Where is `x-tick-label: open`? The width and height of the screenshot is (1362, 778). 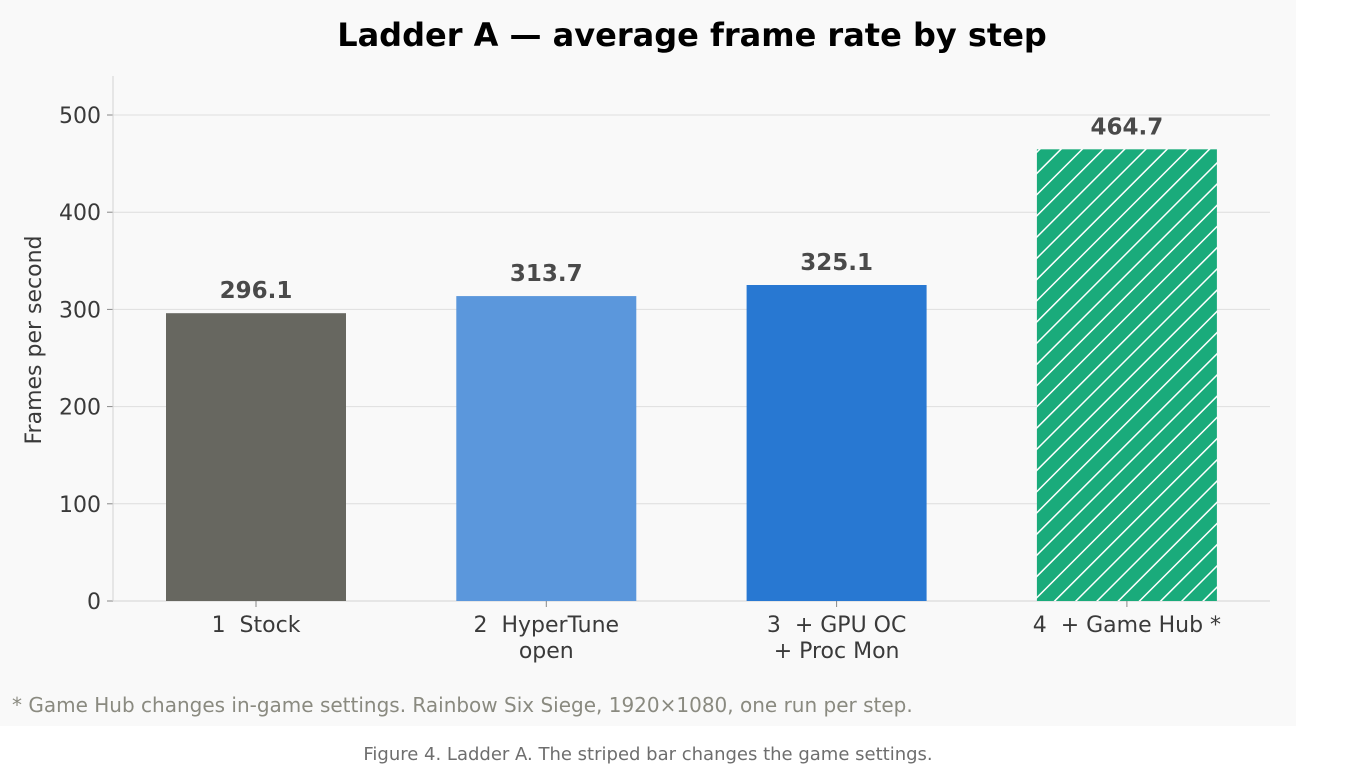
x-tick-label: open is located at coordinates (546, 651).